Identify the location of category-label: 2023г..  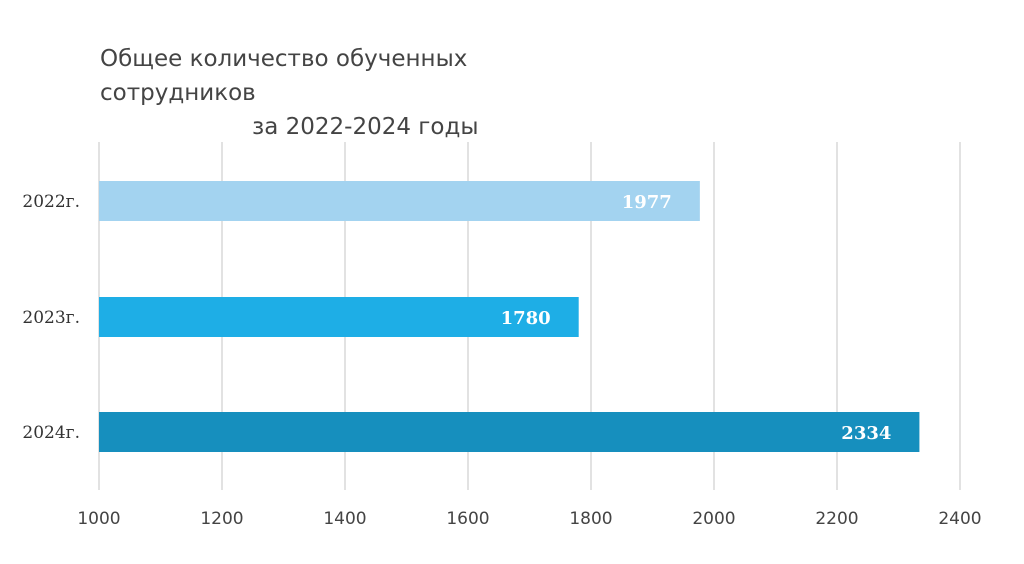
(51, 318).